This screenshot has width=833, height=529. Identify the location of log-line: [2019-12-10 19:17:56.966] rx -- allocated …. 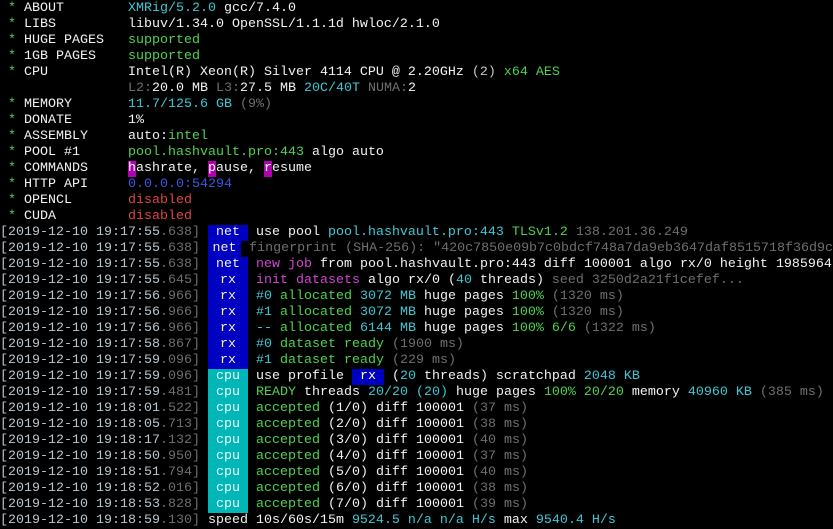
(416, 329).